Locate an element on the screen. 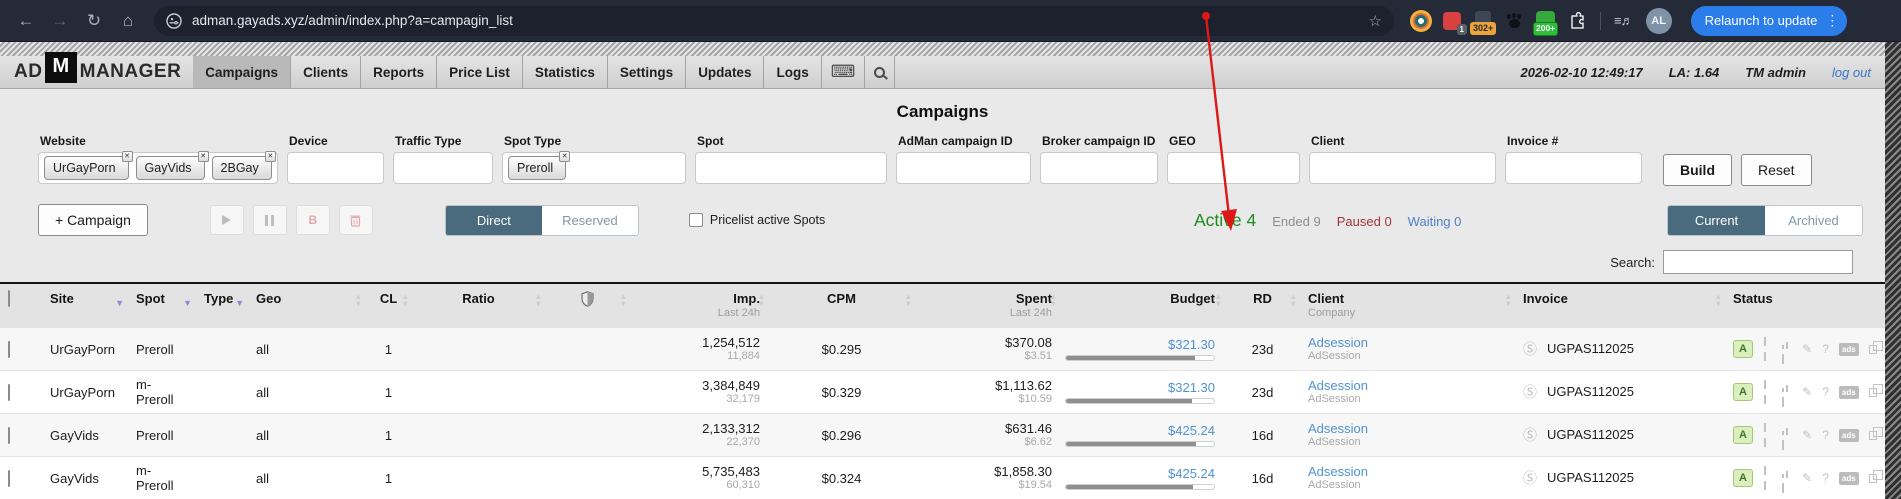  spot-type-filter-input: Preroll ✕ is located at coordinates (594, 167).